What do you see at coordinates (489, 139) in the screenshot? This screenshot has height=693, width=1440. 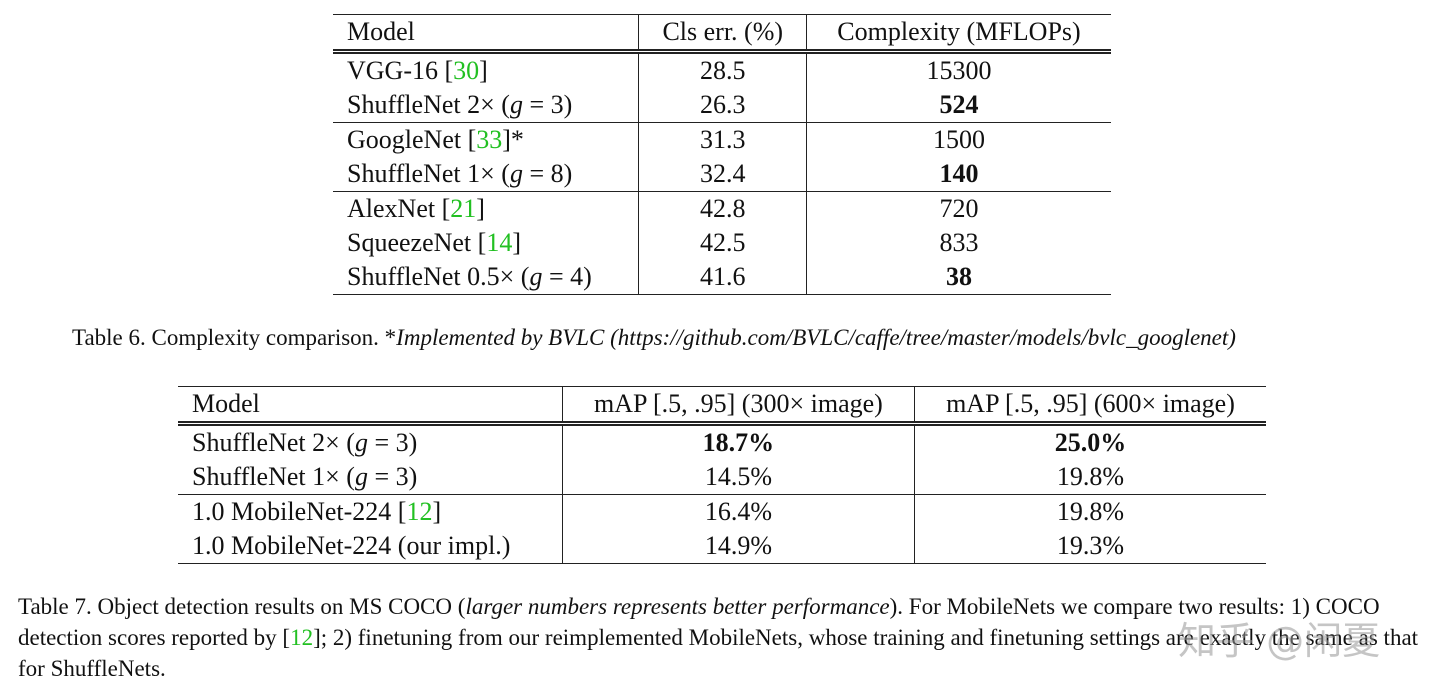 I see `citation: 33` at bounding box center [489, 139].